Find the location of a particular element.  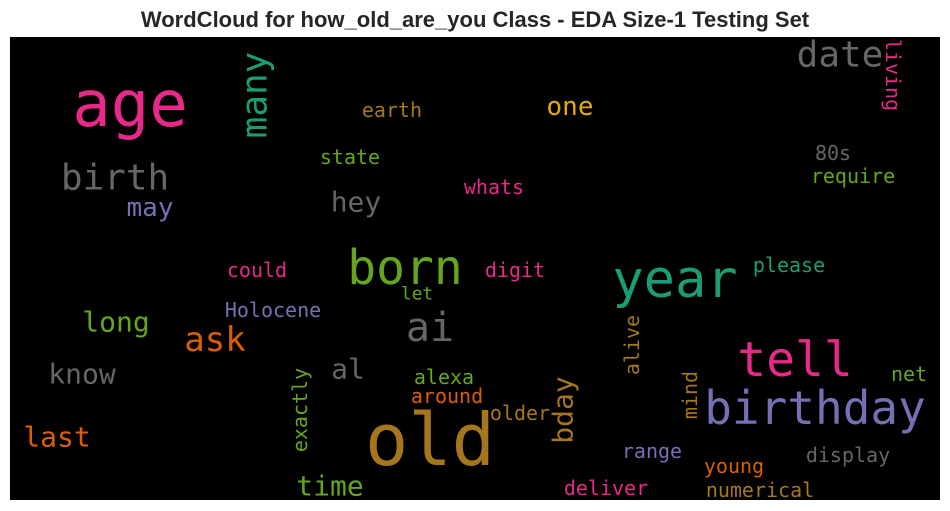

word: born is located at coordinates (405, 268).